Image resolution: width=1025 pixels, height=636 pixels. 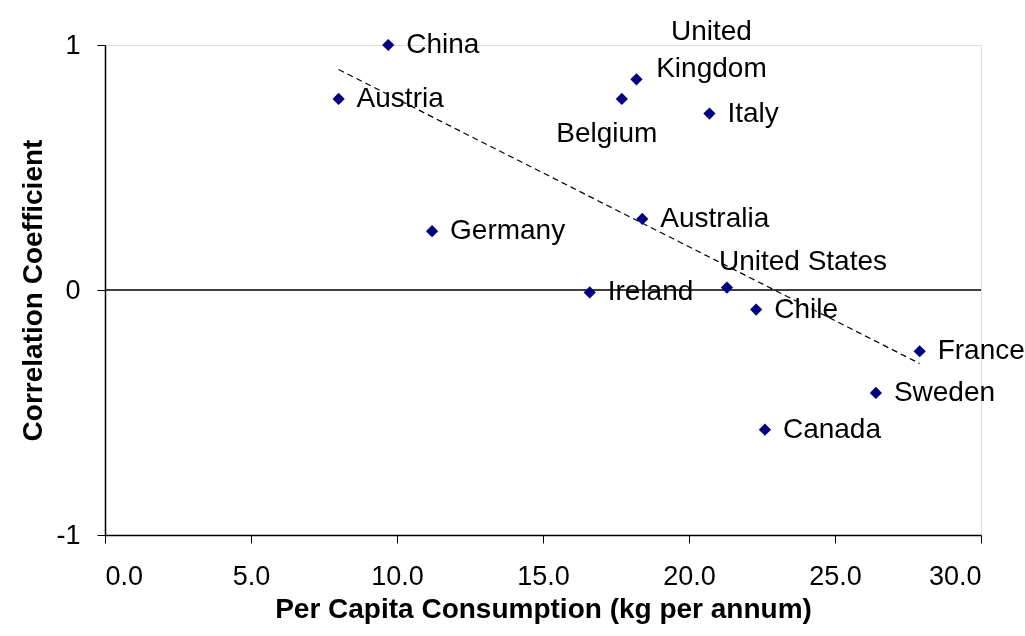 I want to click on annotation: China, so click(x=443, y=43).